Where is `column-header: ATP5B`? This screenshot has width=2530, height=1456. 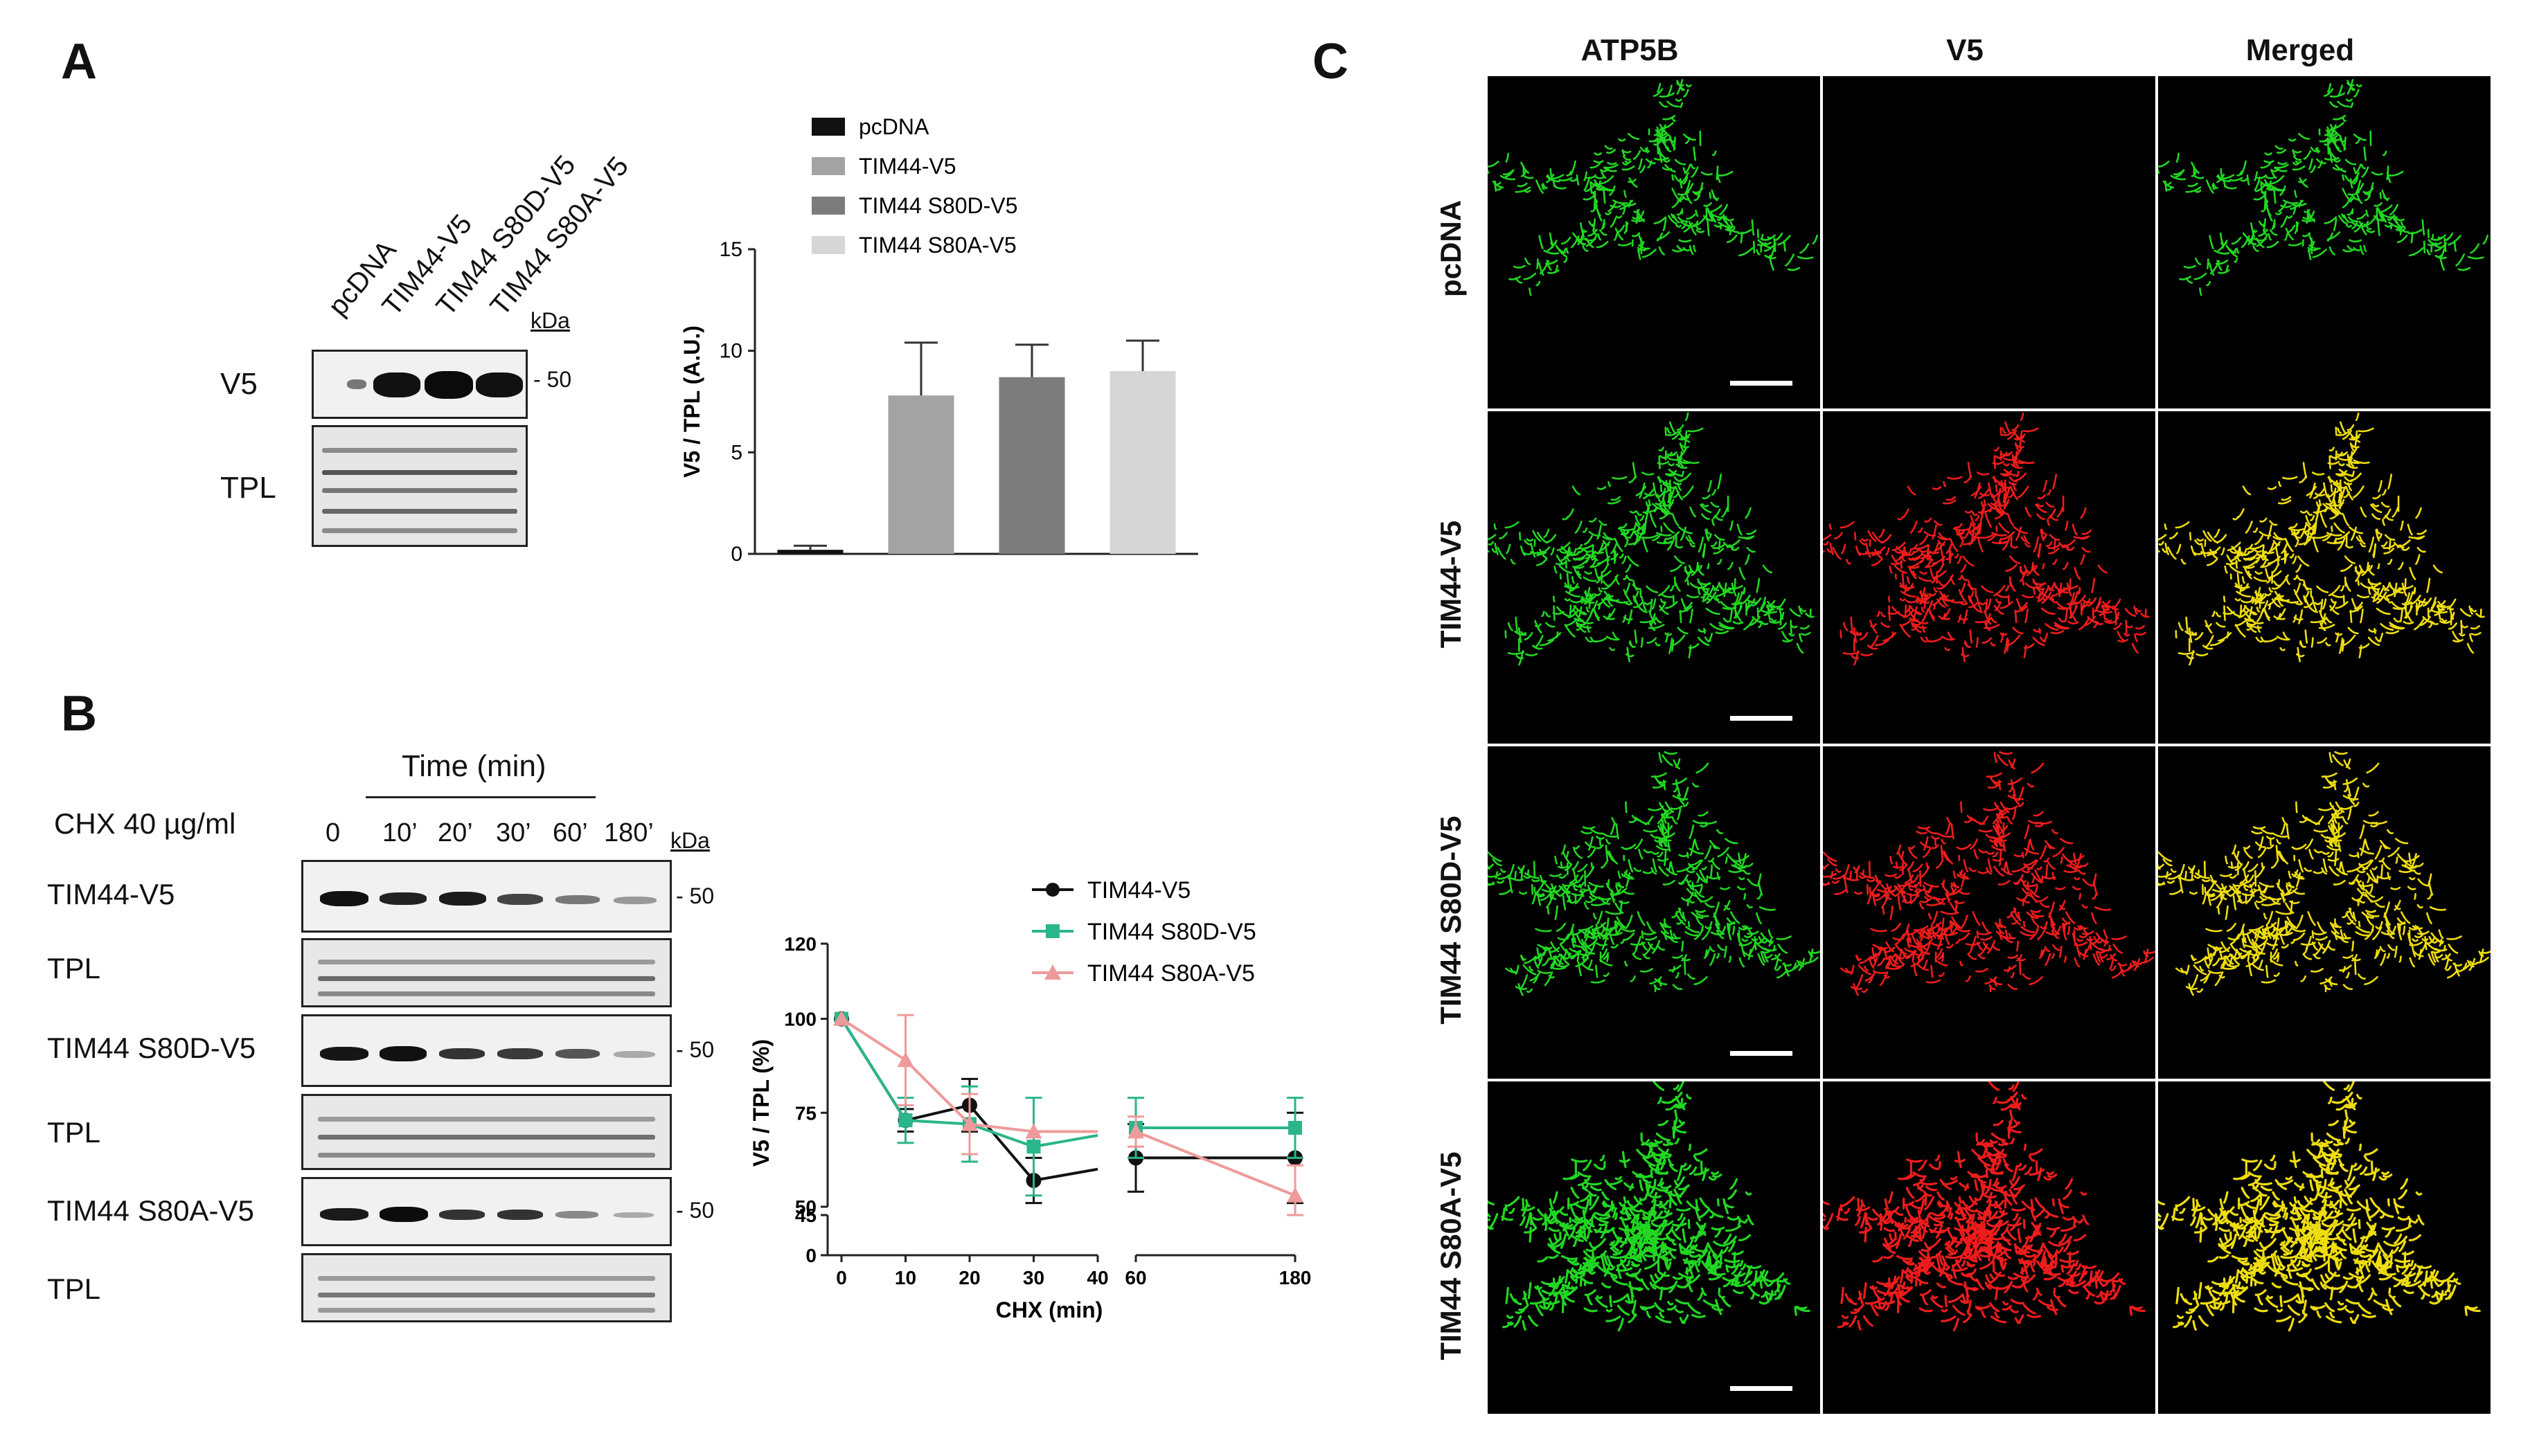 column-header: ATP5B is located at coordinates (1629, 50).